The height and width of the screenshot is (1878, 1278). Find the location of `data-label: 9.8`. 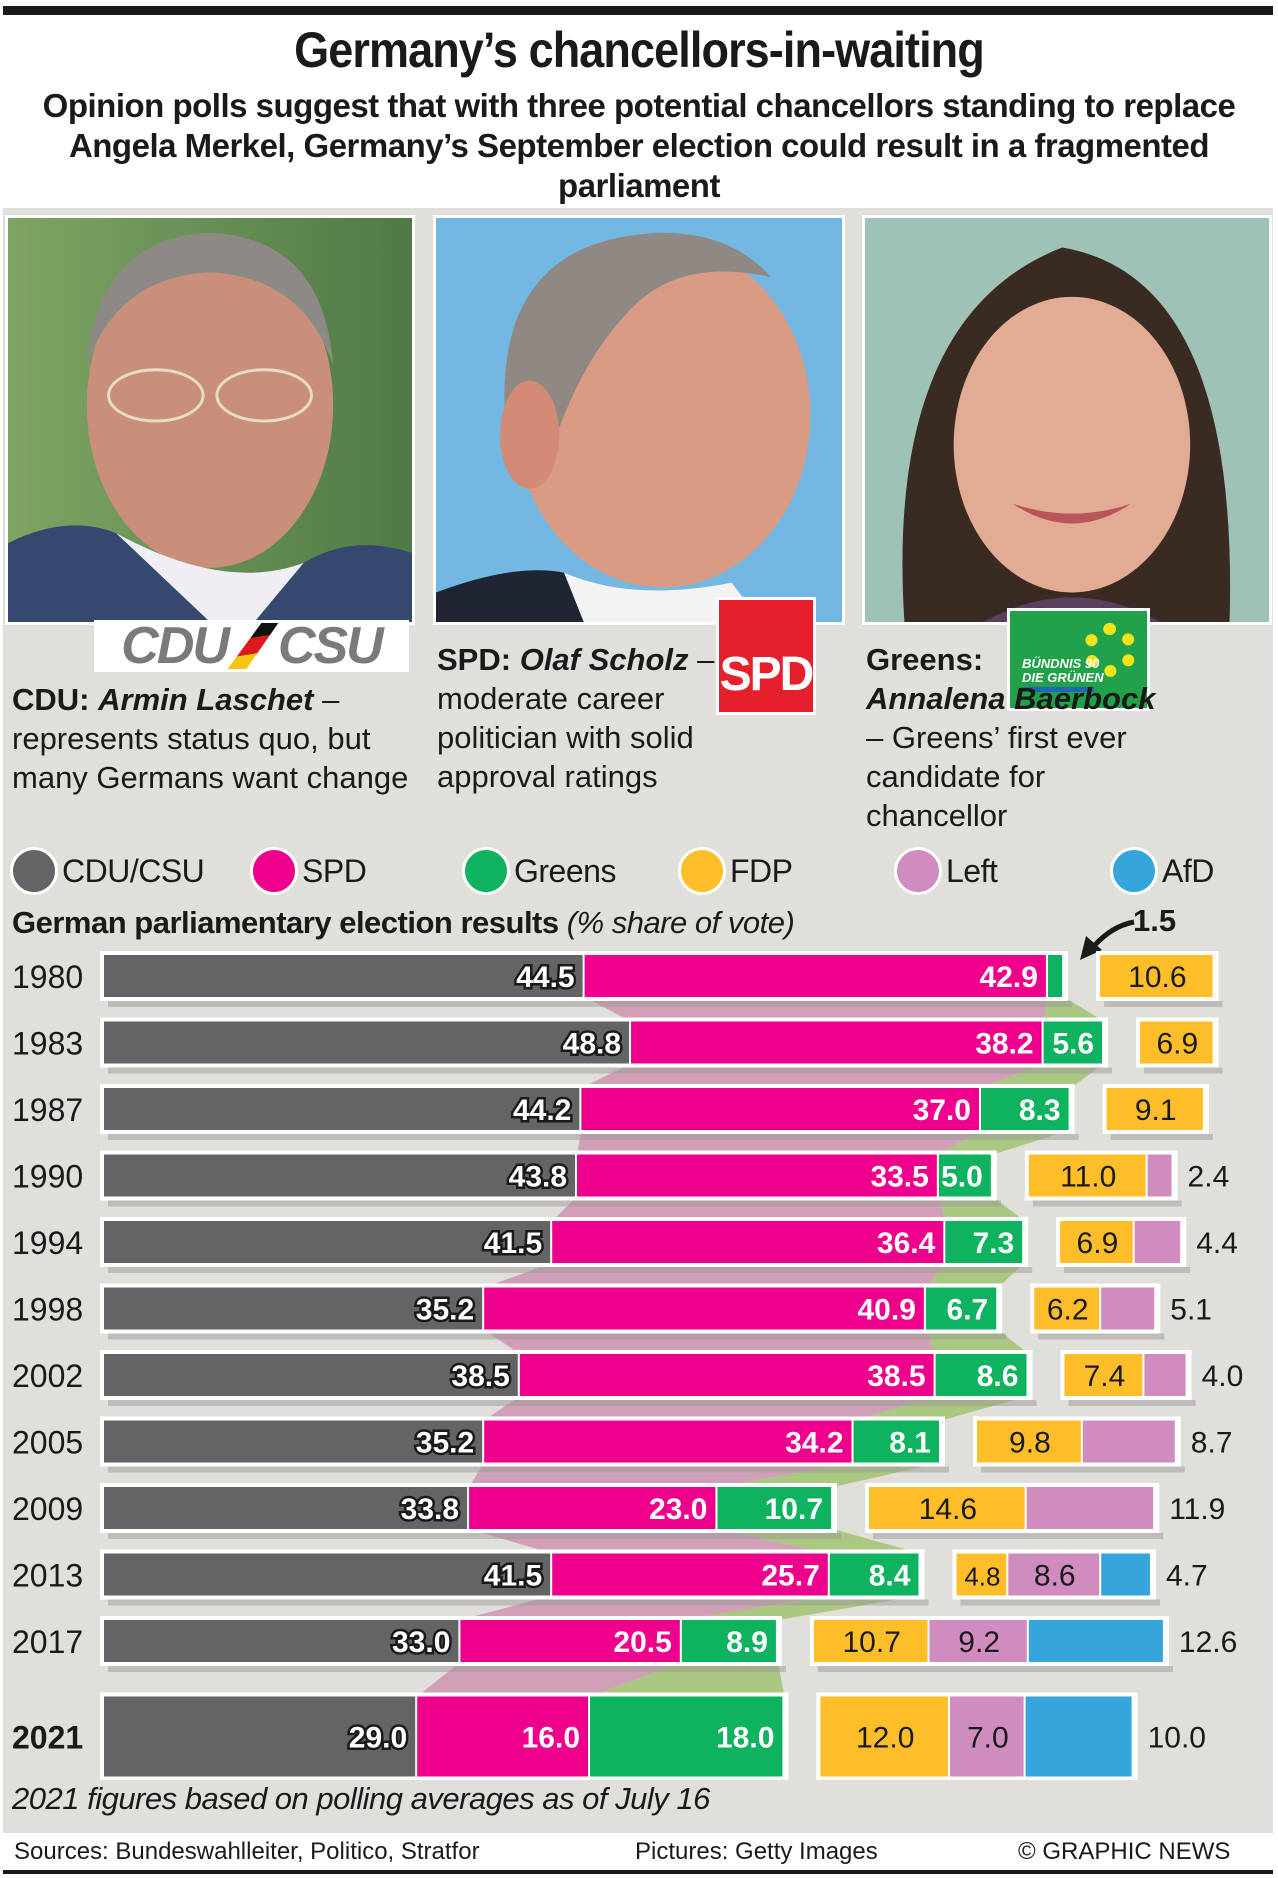

data-label: 9.8 is located at coordinates (1030, 1443).